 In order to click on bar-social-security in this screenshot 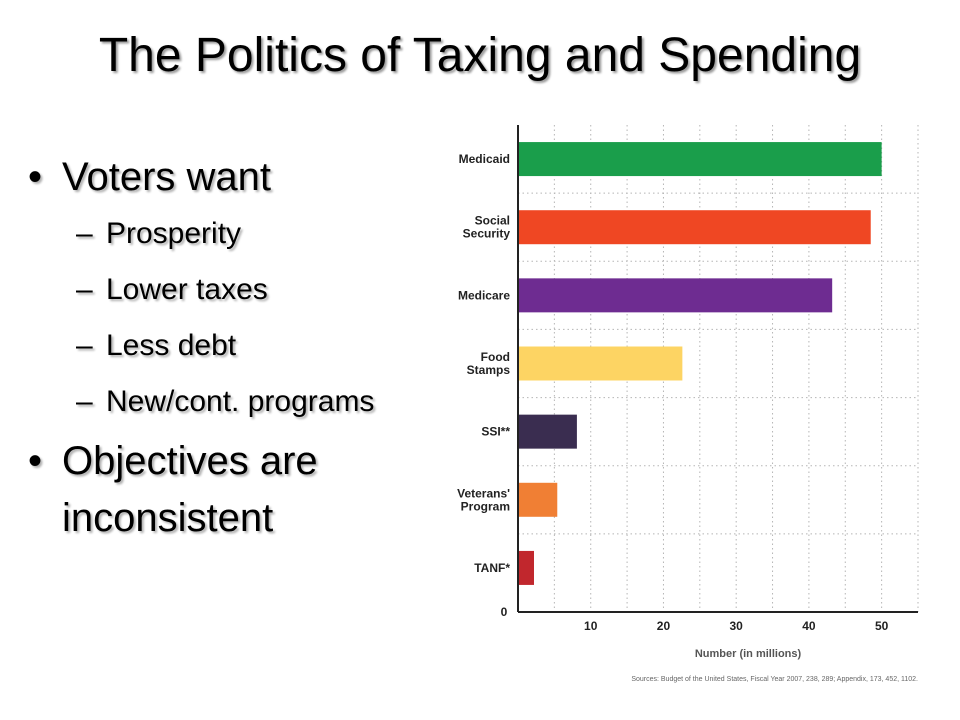, I will do `click(695, 227)`.